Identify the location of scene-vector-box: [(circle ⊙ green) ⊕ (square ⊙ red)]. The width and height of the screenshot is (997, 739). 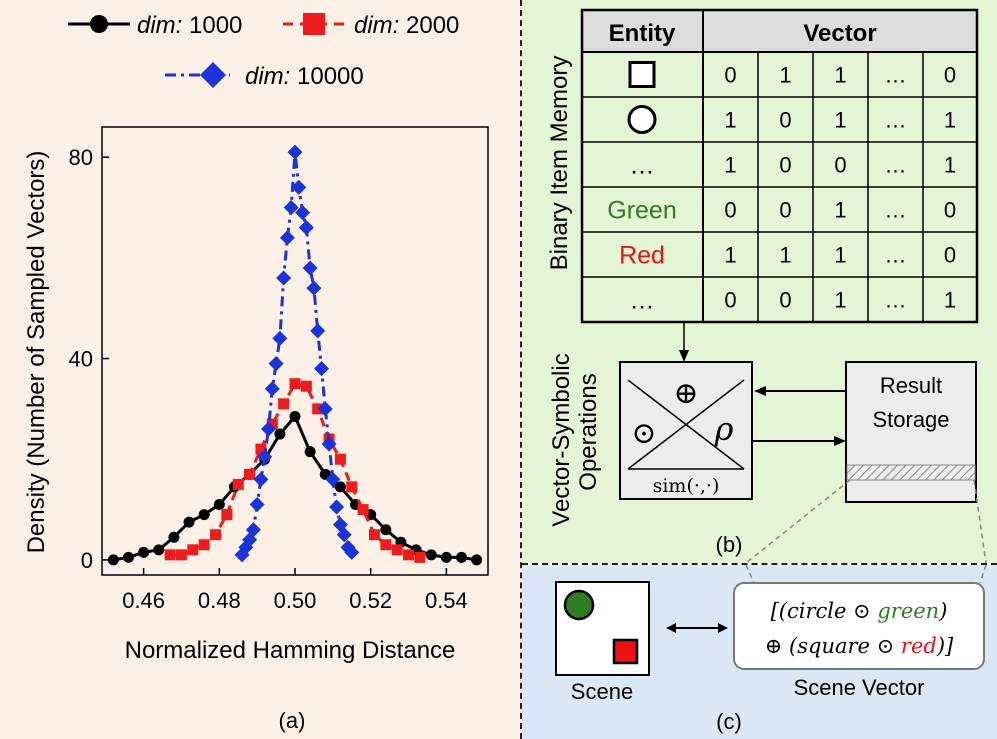
(859, 626).